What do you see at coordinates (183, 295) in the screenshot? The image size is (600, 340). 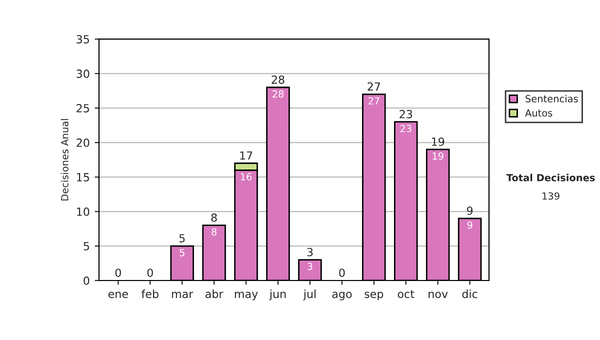 I see `x-tick-label: mar` at bounding box center [183, 295].